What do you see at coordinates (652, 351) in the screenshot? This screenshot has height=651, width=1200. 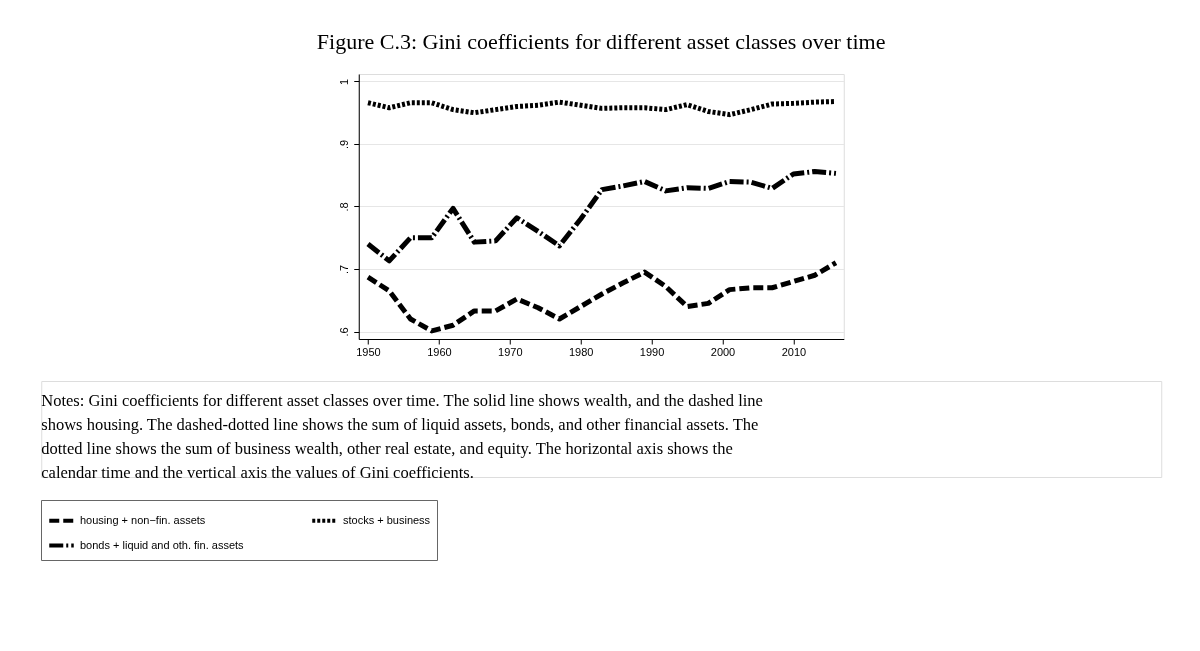 I see `x-tick-label: 1990` at bounding box center [652, 351].